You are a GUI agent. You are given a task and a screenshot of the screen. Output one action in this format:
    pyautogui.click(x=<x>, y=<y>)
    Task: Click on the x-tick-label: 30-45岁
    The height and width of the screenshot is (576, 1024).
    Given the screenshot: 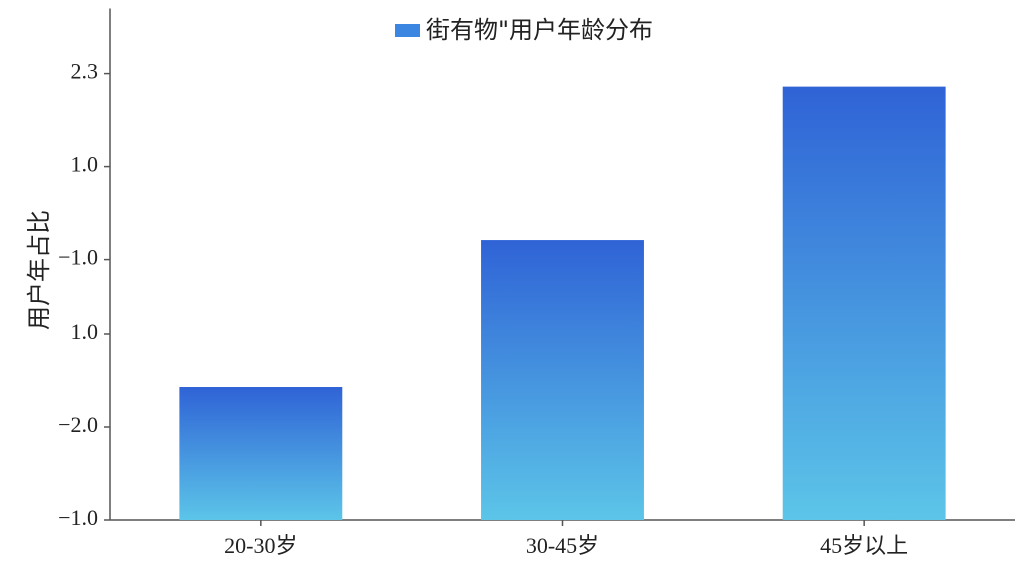 What is the action you would take?
    pyautogui.click(x=562, y=545)
    